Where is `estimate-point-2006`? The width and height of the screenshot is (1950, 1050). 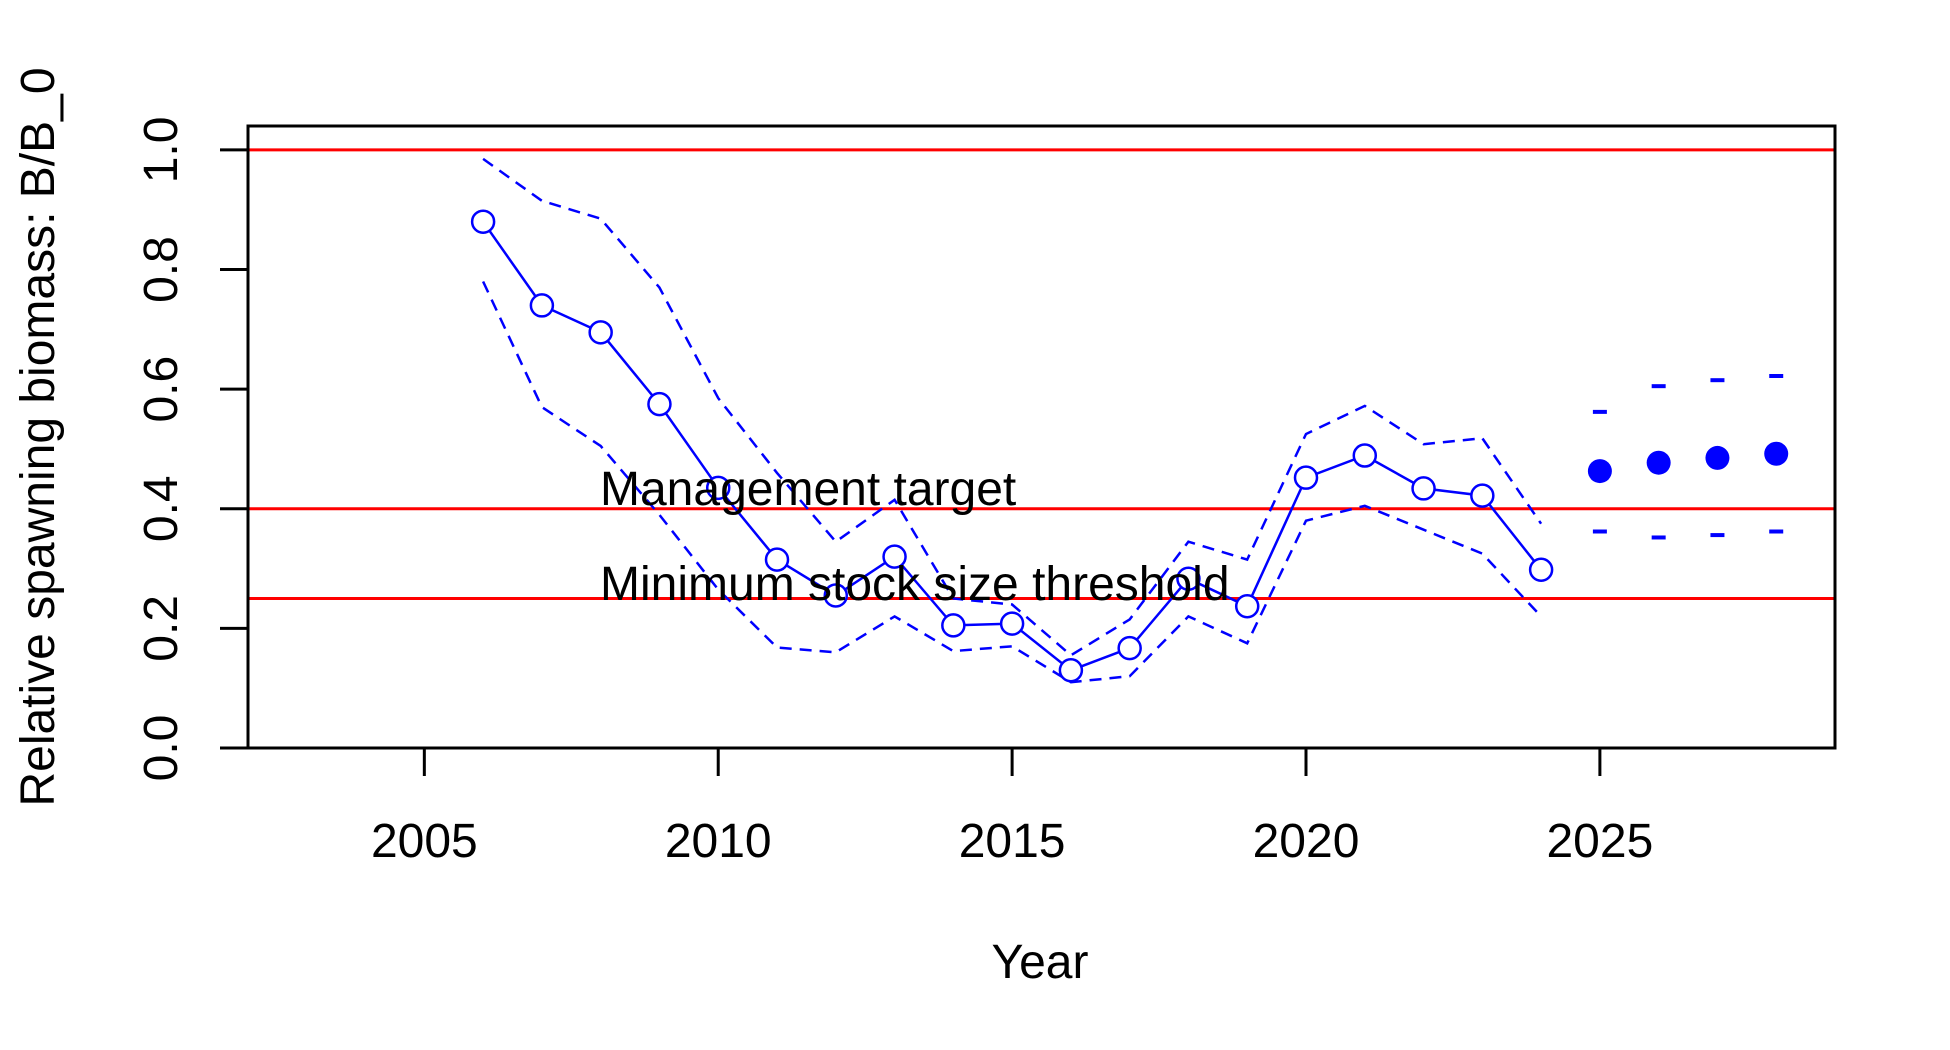 estimate-point-2006 is located at coordinates (483, 221).